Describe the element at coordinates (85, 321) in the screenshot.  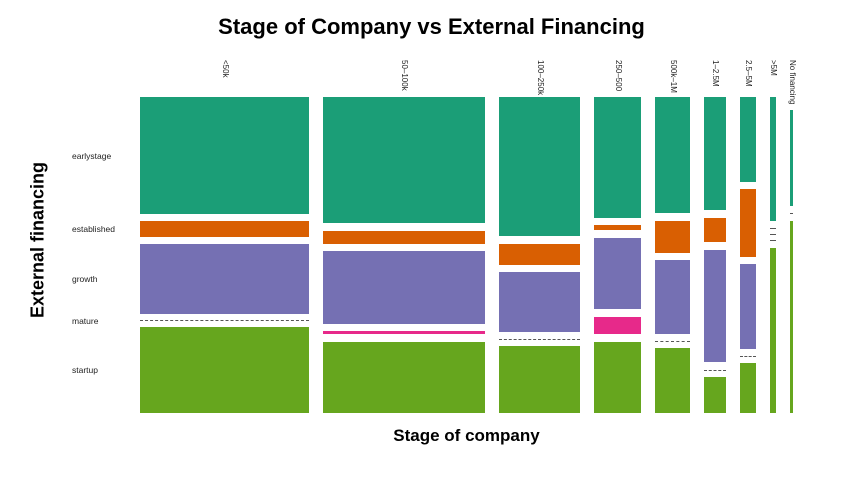
I see `row-label-mature: mature` at that location.